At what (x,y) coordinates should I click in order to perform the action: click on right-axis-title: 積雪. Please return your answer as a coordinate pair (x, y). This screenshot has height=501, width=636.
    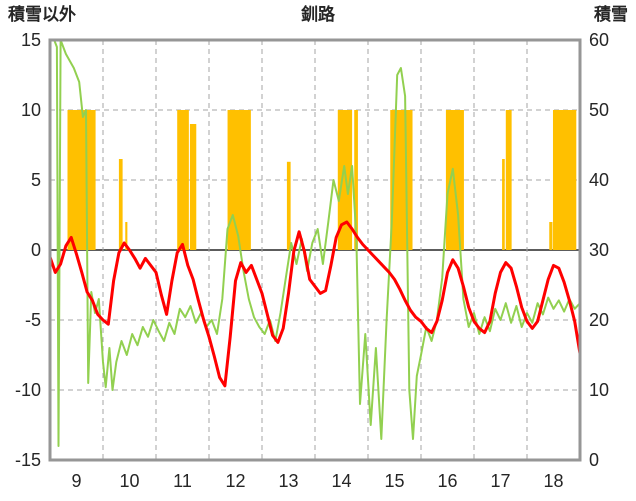
    Looking at the image, I should click on (611, 14).